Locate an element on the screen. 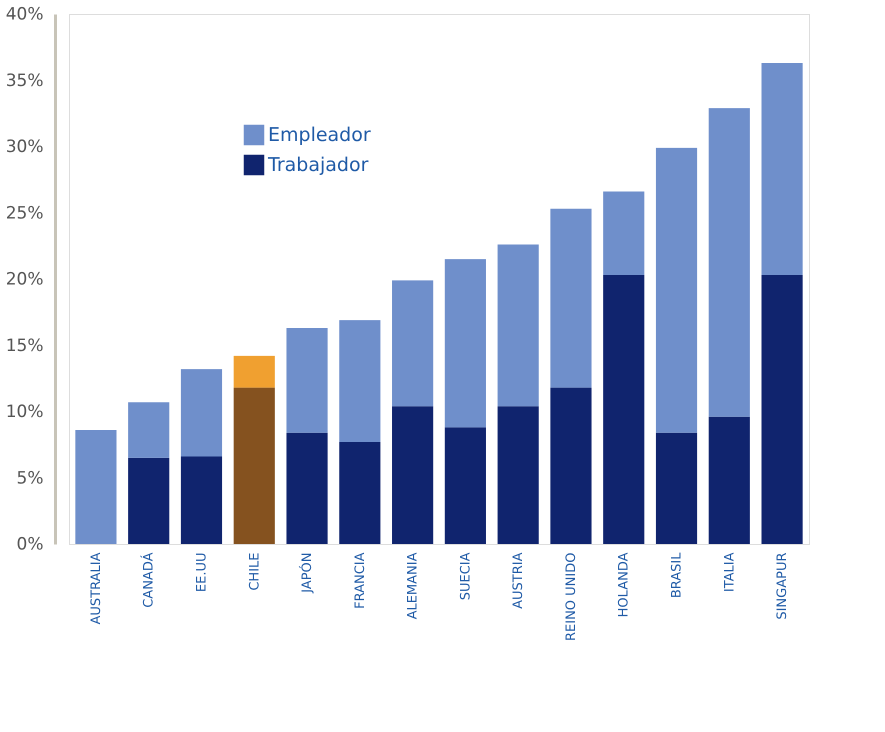  x-tick-label: SUECIA is located at coordinates (466, 576).